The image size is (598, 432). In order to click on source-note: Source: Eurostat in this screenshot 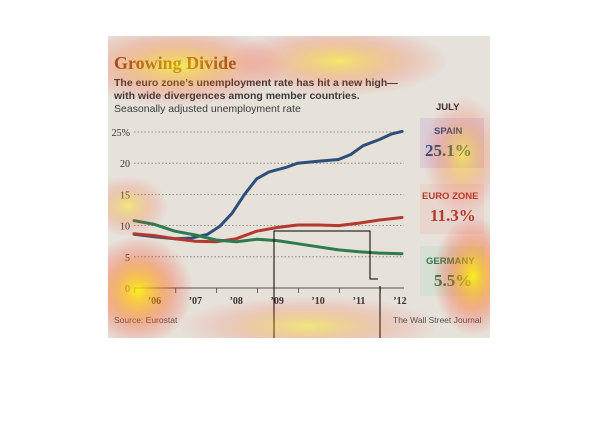, I will do `click(146, 320)`.